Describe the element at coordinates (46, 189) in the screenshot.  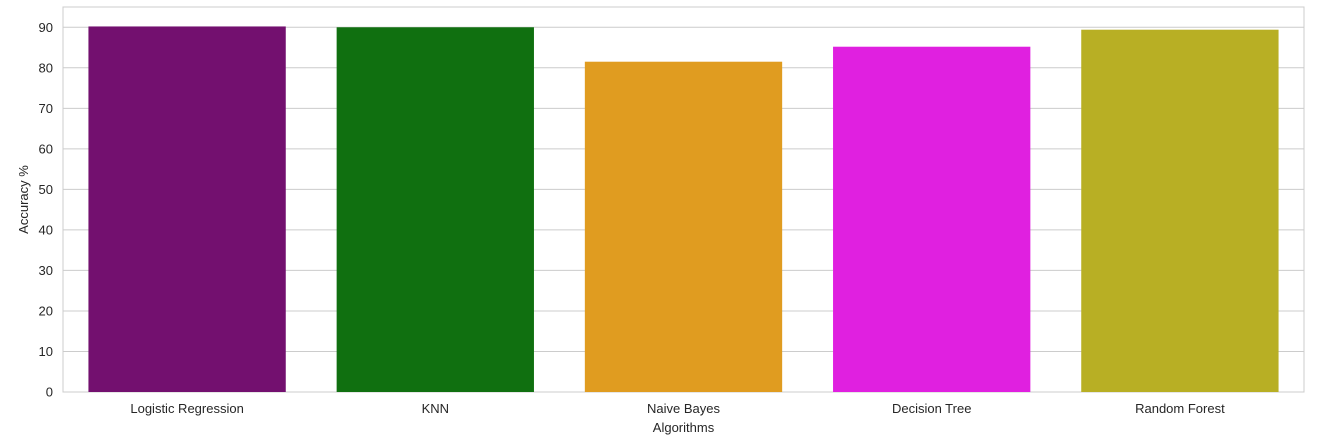
I see `y-tick-label: 50` at that location.